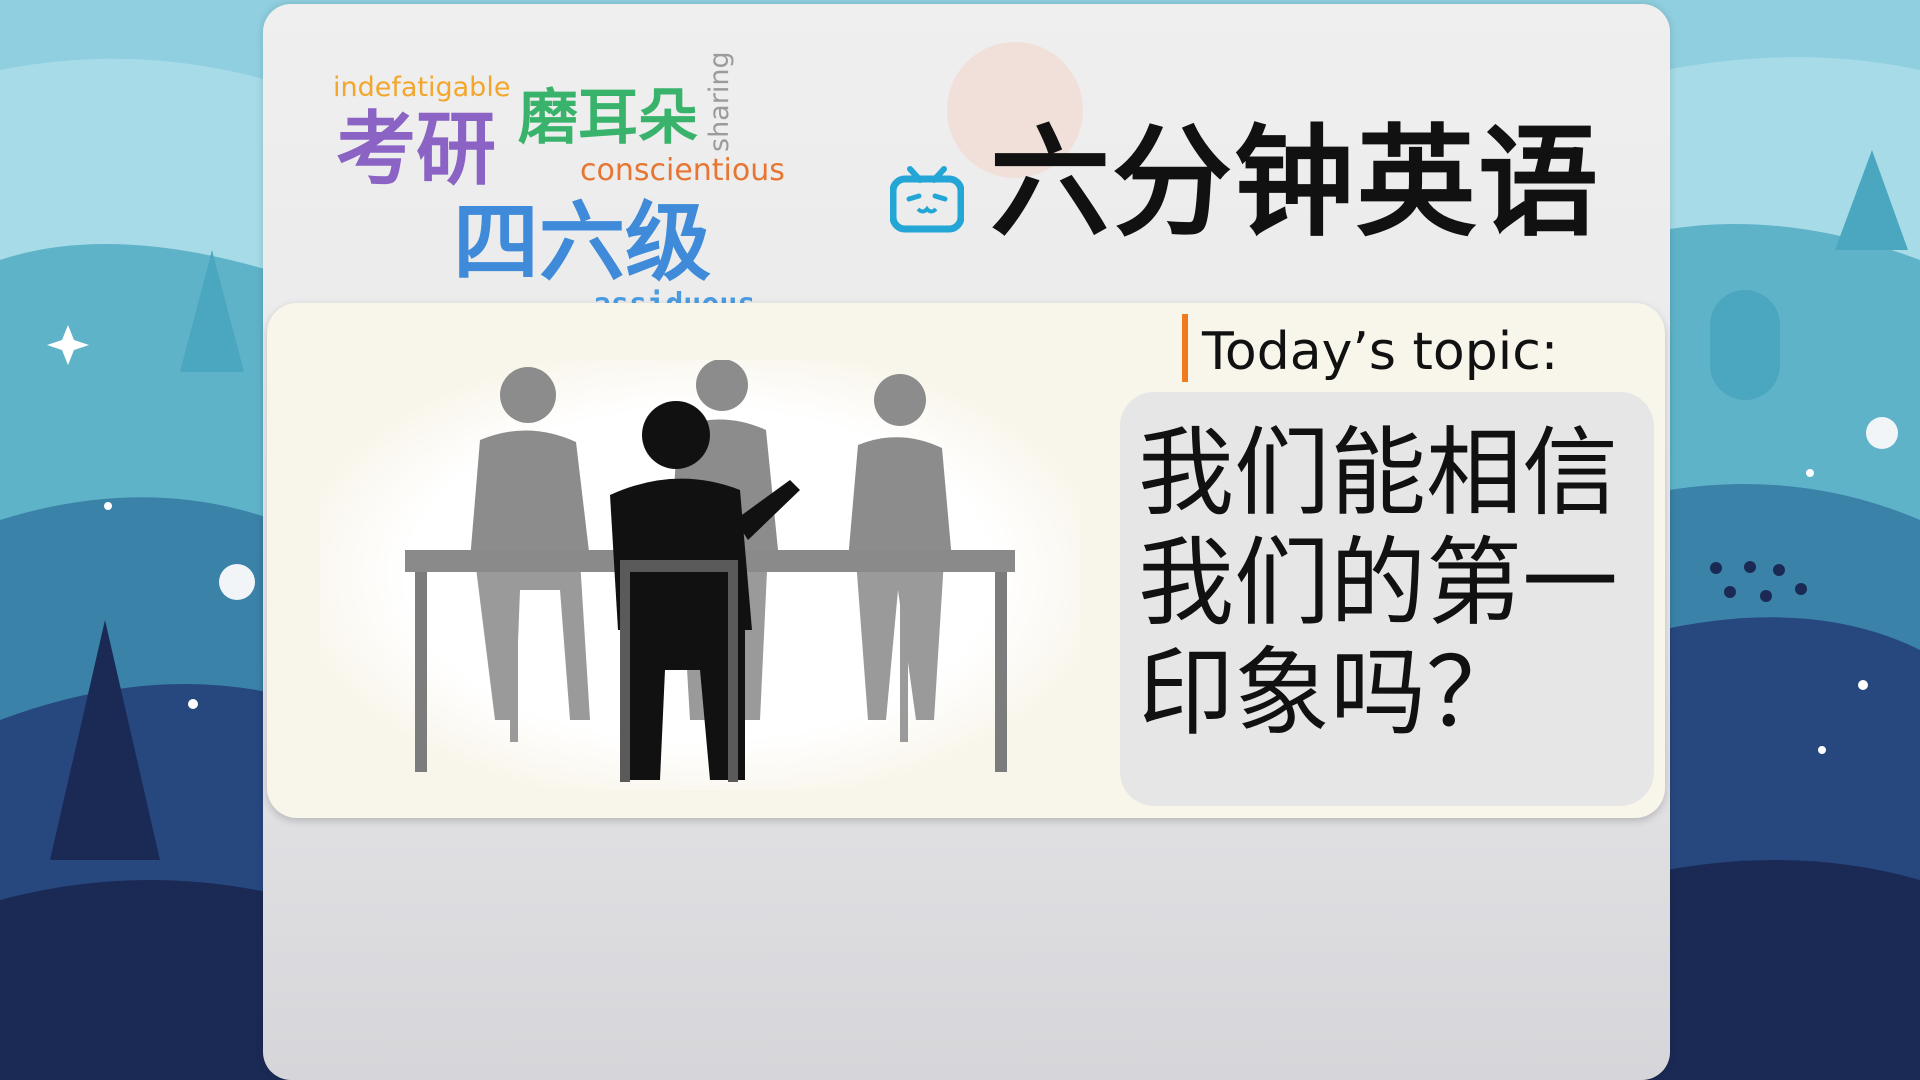  Describe the element at coordinates (682, 170) in the screenshot. I see `word-cloud-word: conscientious` at that location.